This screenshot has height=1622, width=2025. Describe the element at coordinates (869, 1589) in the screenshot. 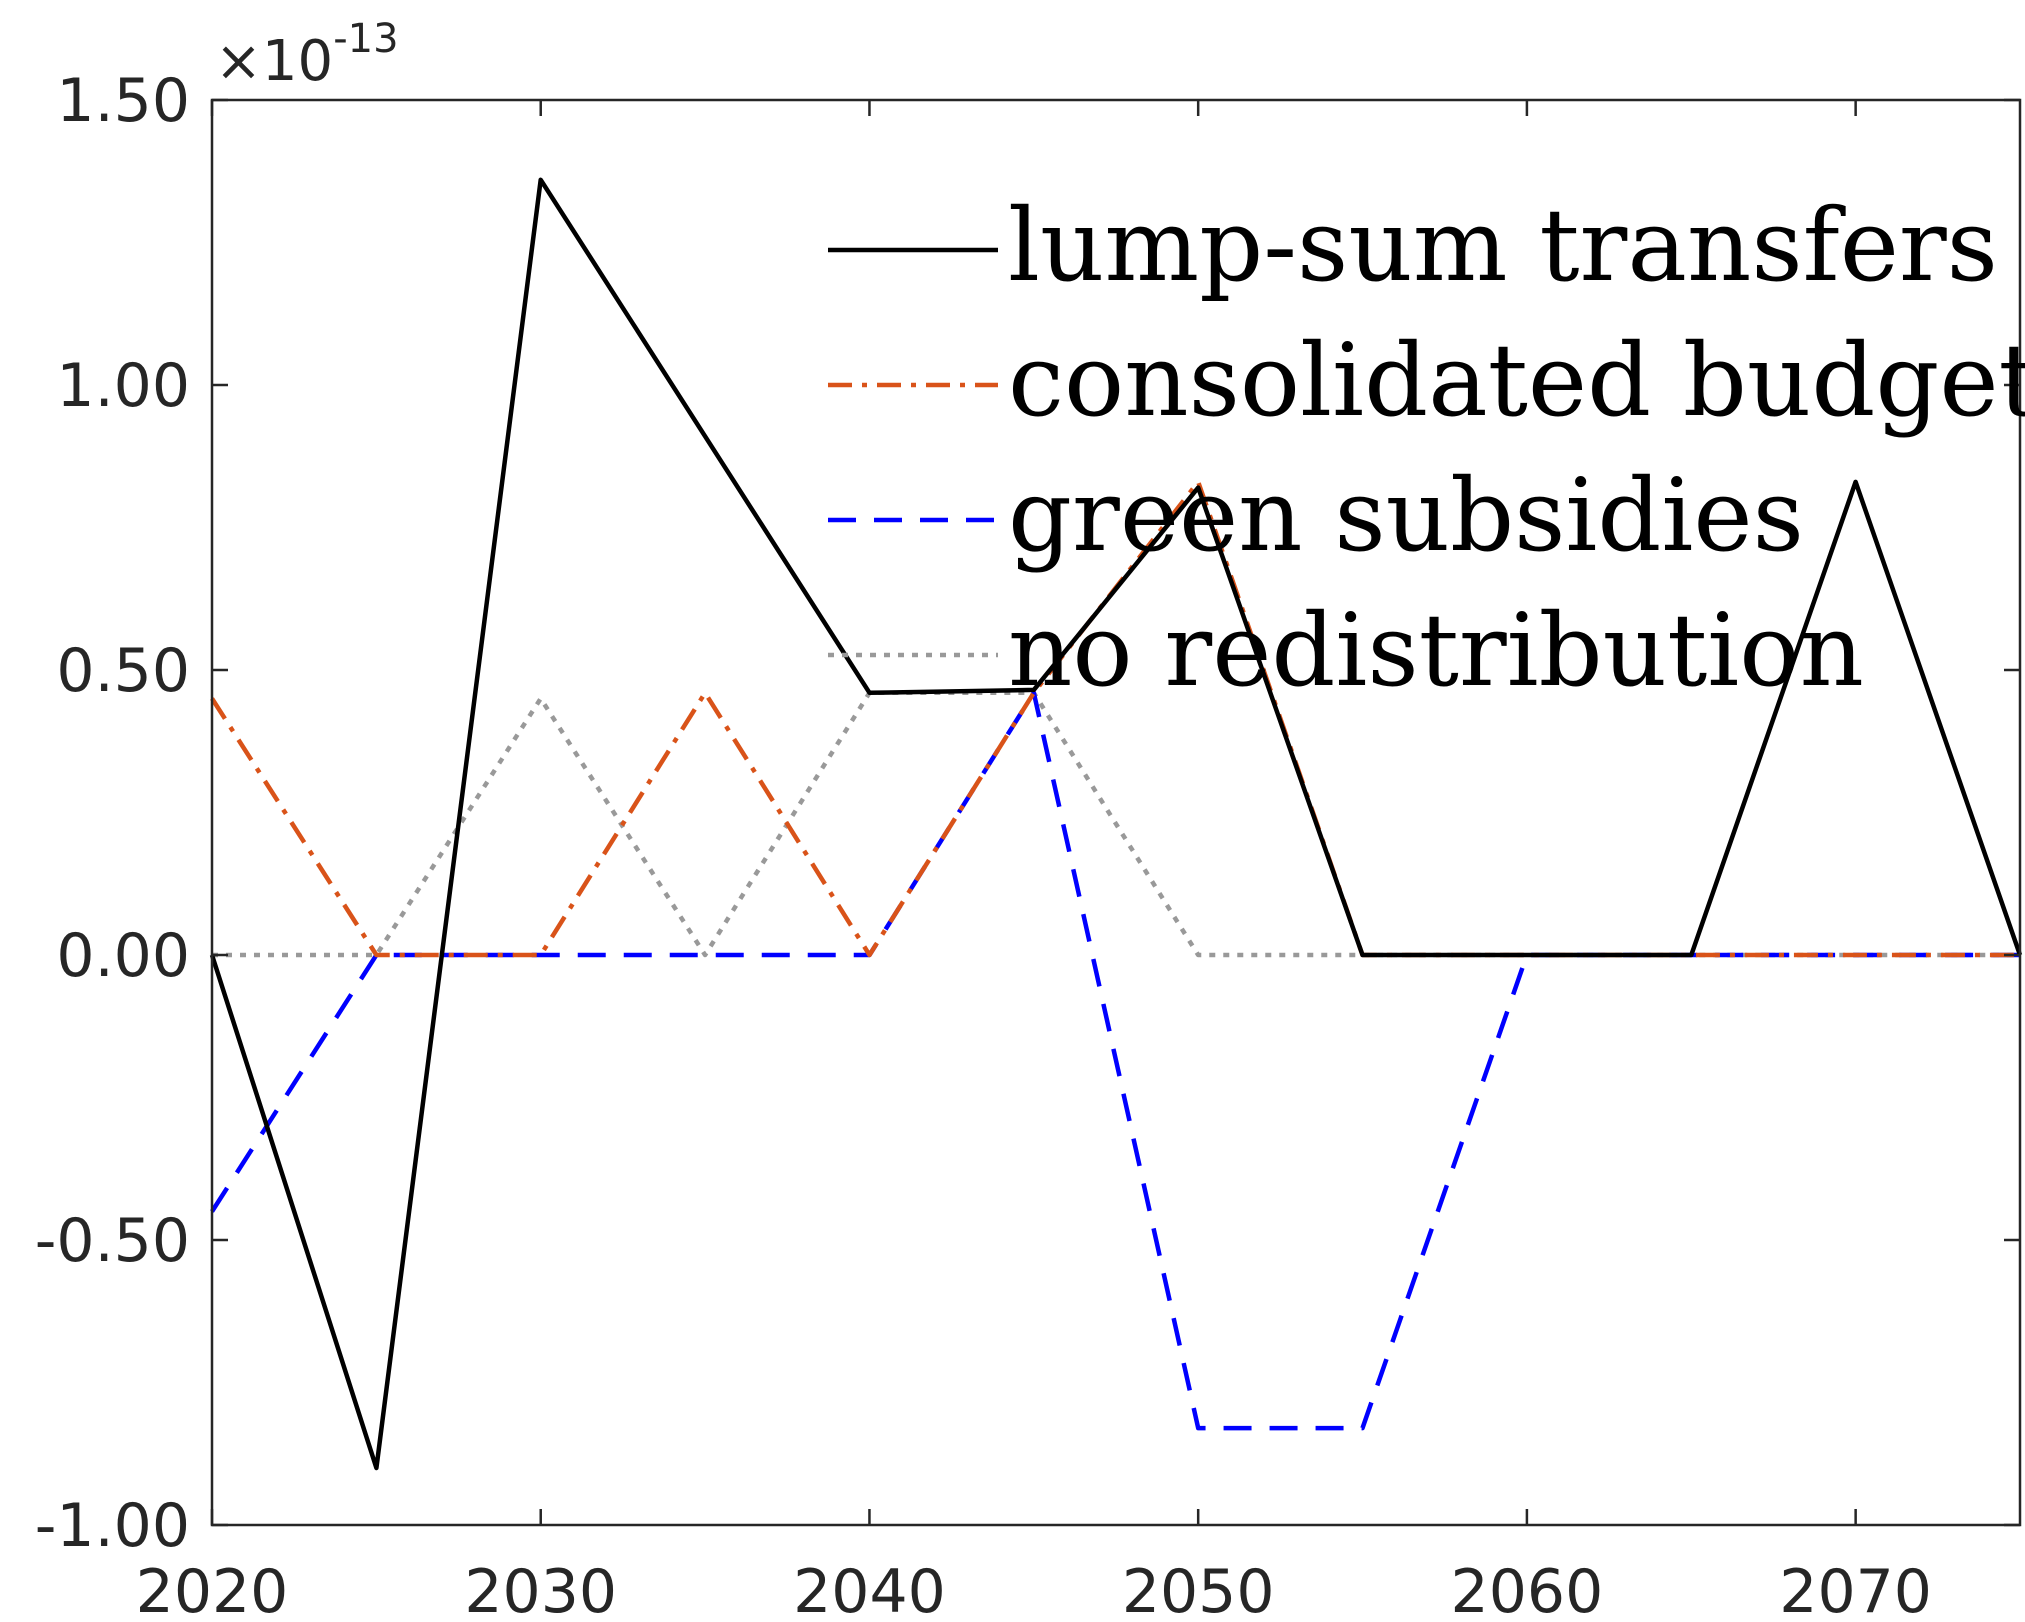

I see `x-tick-label: 2040` at that location.